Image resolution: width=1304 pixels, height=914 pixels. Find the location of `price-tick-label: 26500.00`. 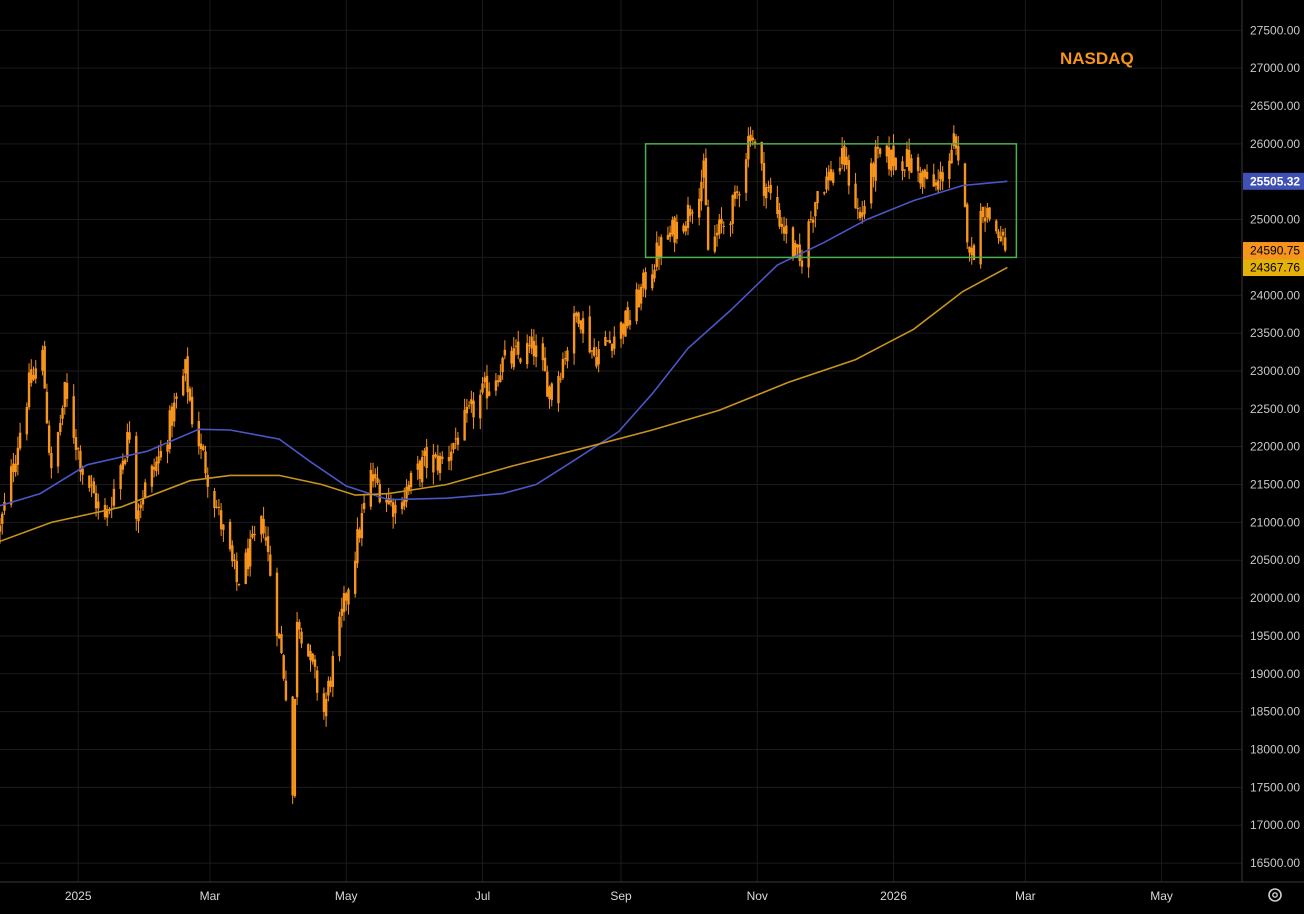

price-tick-label: 26500.00 is located at coordinates (1275, 106).